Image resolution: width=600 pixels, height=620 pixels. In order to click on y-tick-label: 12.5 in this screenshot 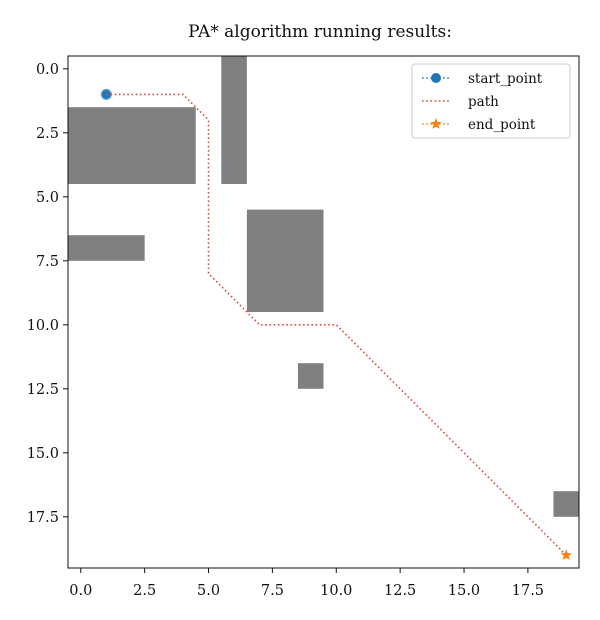, I will do `click(43, 390)`.